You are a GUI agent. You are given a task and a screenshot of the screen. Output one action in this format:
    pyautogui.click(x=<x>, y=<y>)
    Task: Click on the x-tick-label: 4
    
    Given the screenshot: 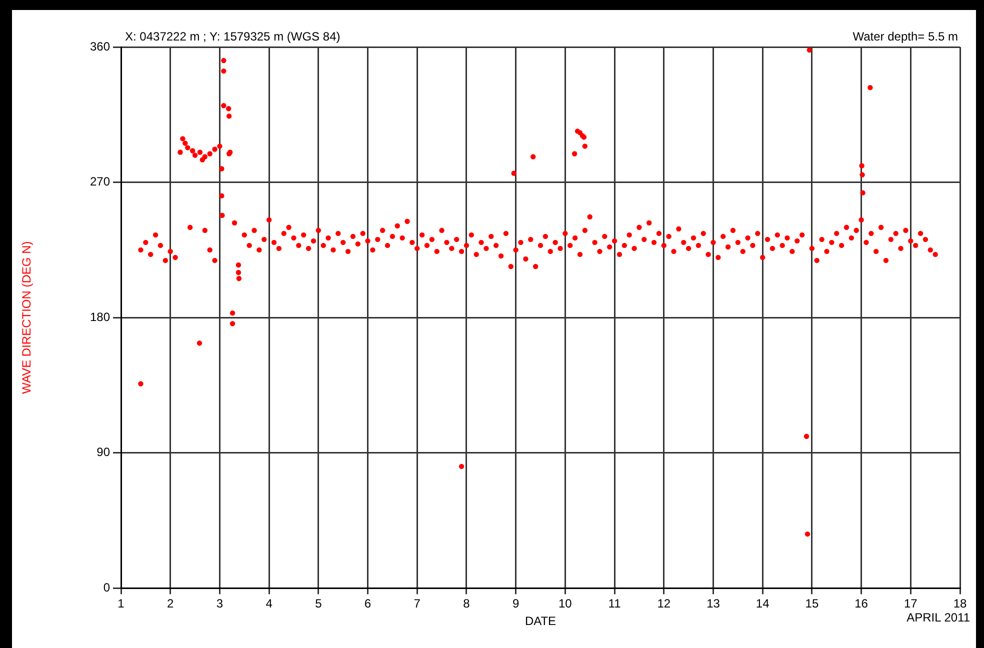 What is the action you would take?
    pyautogui.click(x=269, y=603)
    